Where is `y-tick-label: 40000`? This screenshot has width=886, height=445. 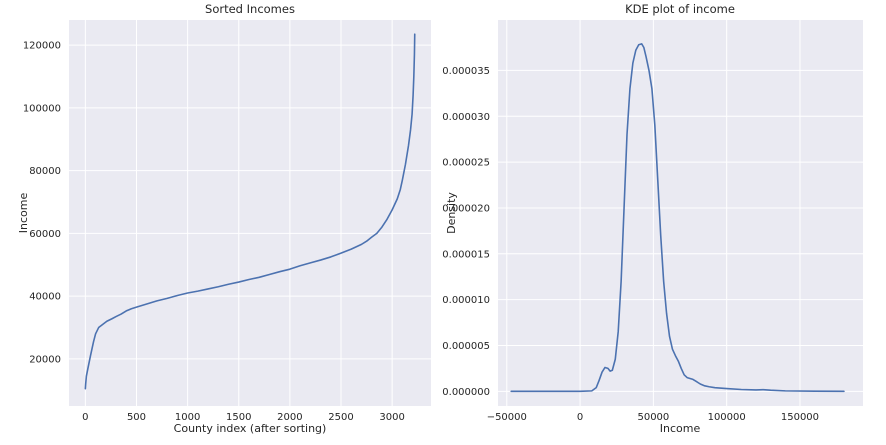
y-tick-label: 40000 is located at coordinates (45, 297).